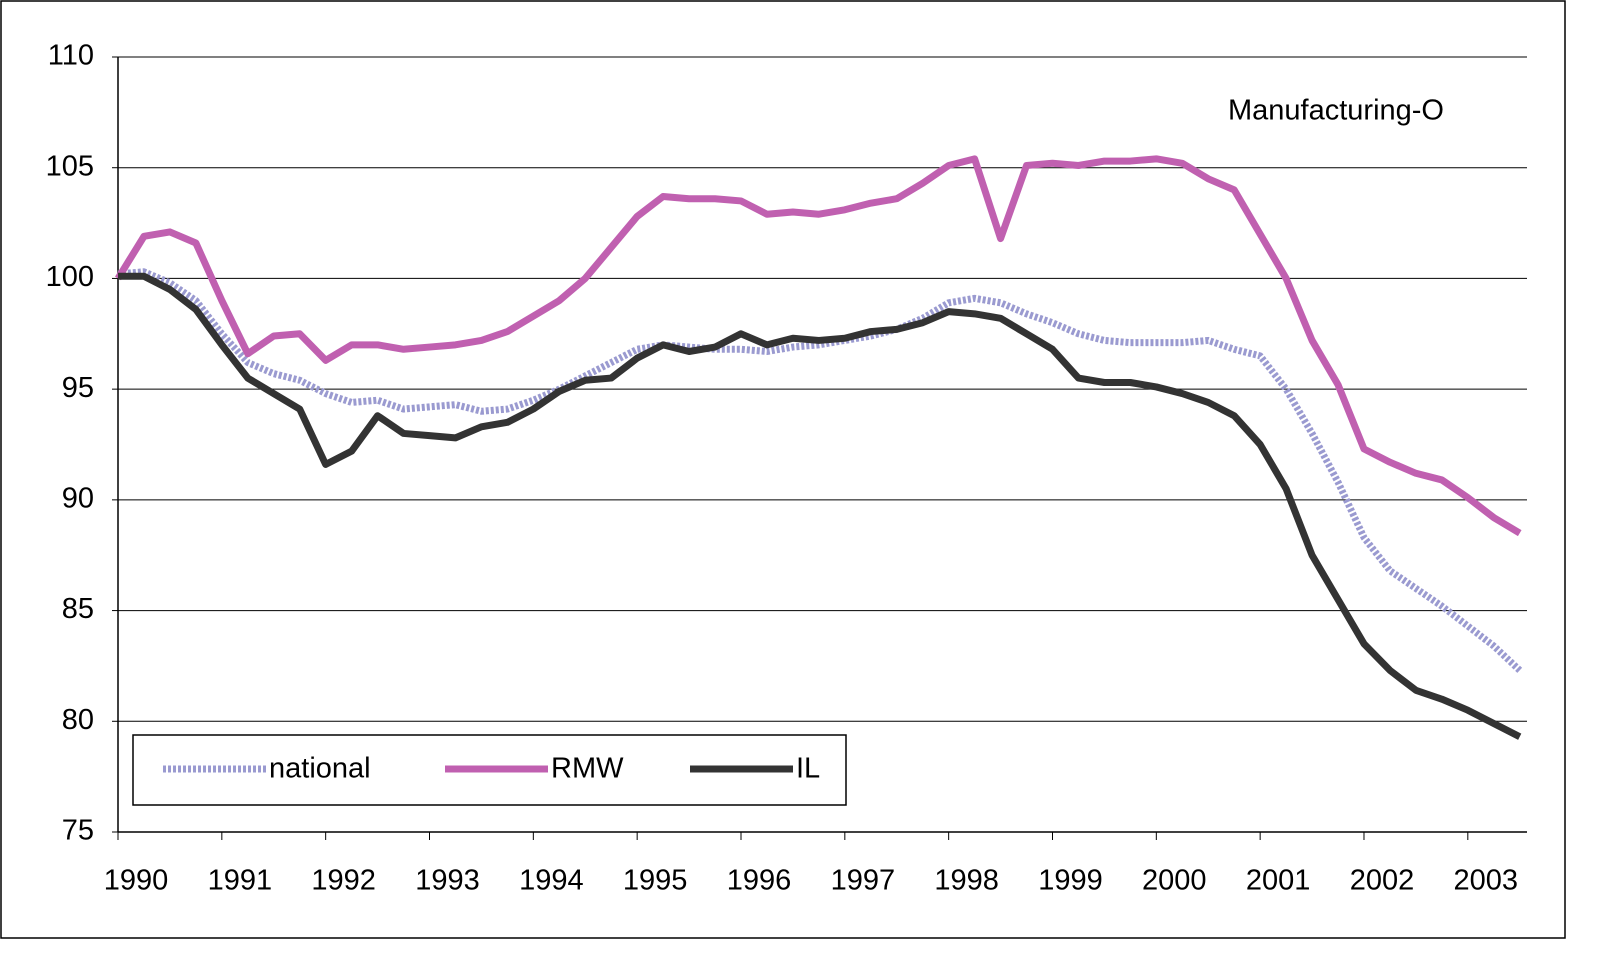 This screenshot has width=1614, height=967. What do you see at coordinates (447, 881) in the screenshot?
I see `x-tick-label: 1993` at bounding box center [447, 881].